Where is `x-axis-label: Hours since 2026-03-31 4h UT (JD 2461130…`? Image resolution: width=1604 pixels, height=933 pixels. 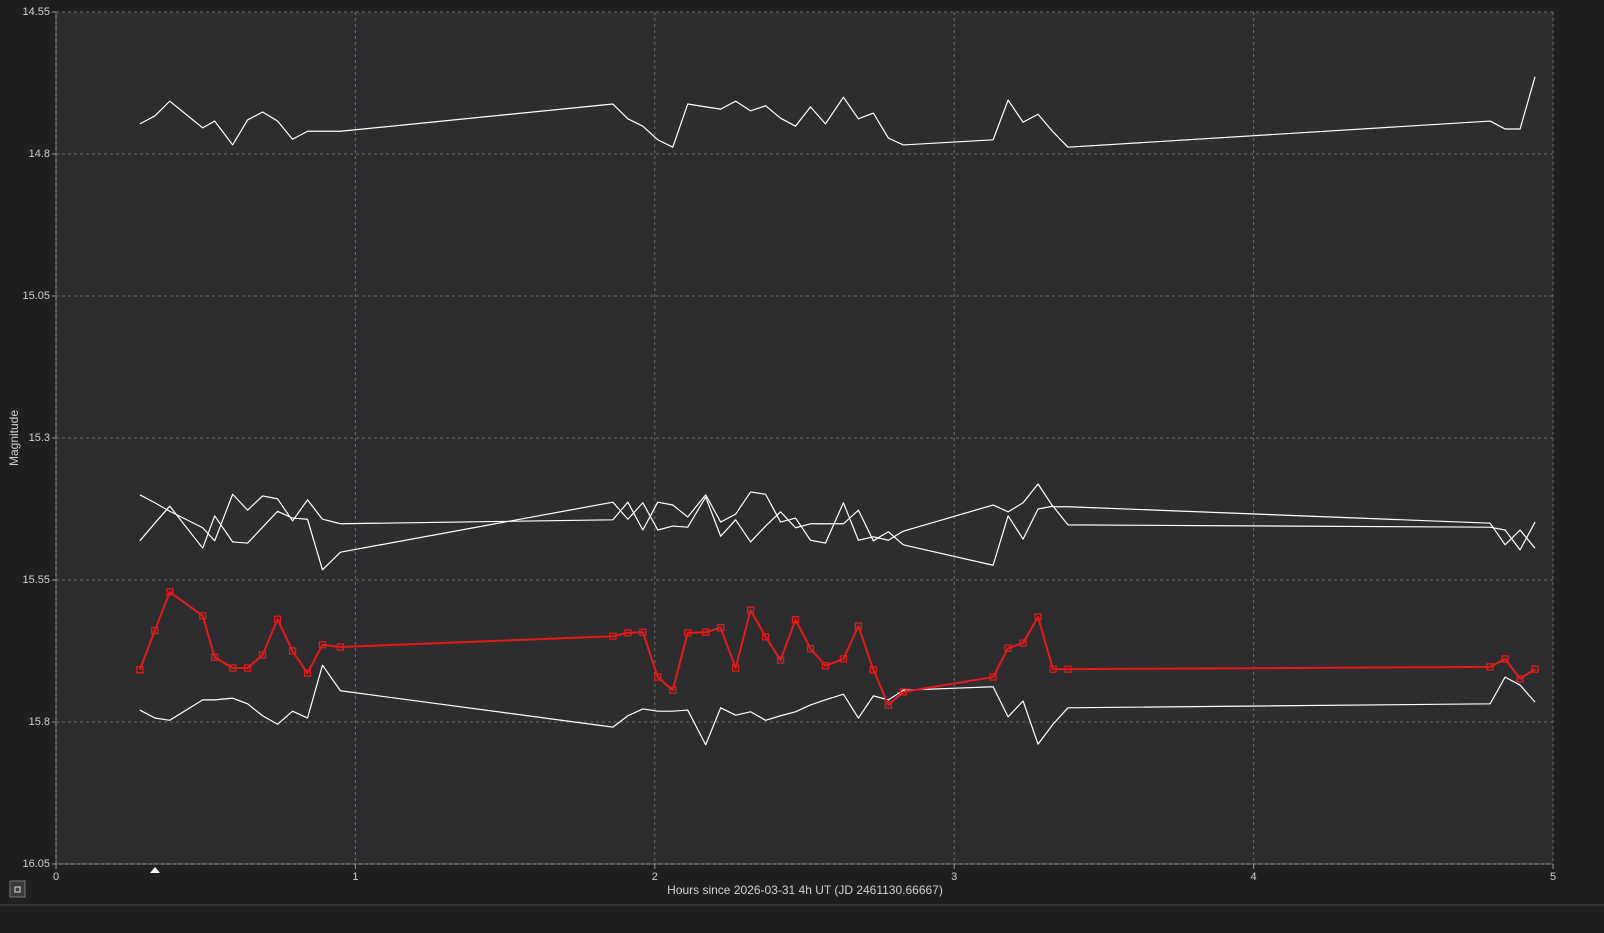
x-axis-label: Hours since 2026-03-31 4h UT (JD 2461130… is located at coordinates (805, 890).